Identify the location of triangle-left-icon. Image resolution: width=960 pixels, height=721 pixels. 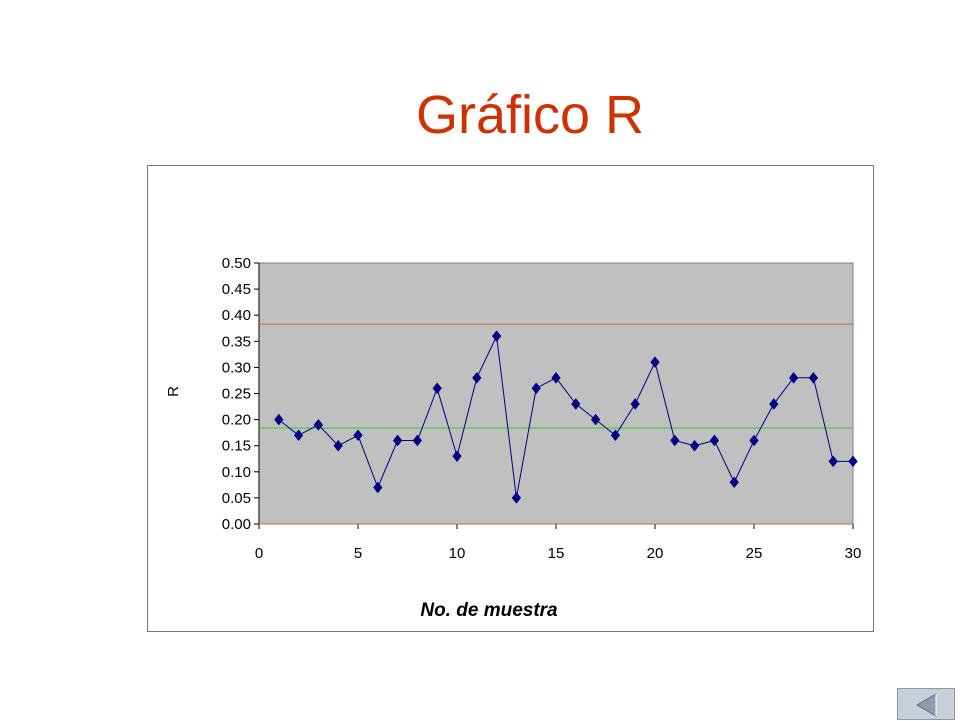
(926, 705).